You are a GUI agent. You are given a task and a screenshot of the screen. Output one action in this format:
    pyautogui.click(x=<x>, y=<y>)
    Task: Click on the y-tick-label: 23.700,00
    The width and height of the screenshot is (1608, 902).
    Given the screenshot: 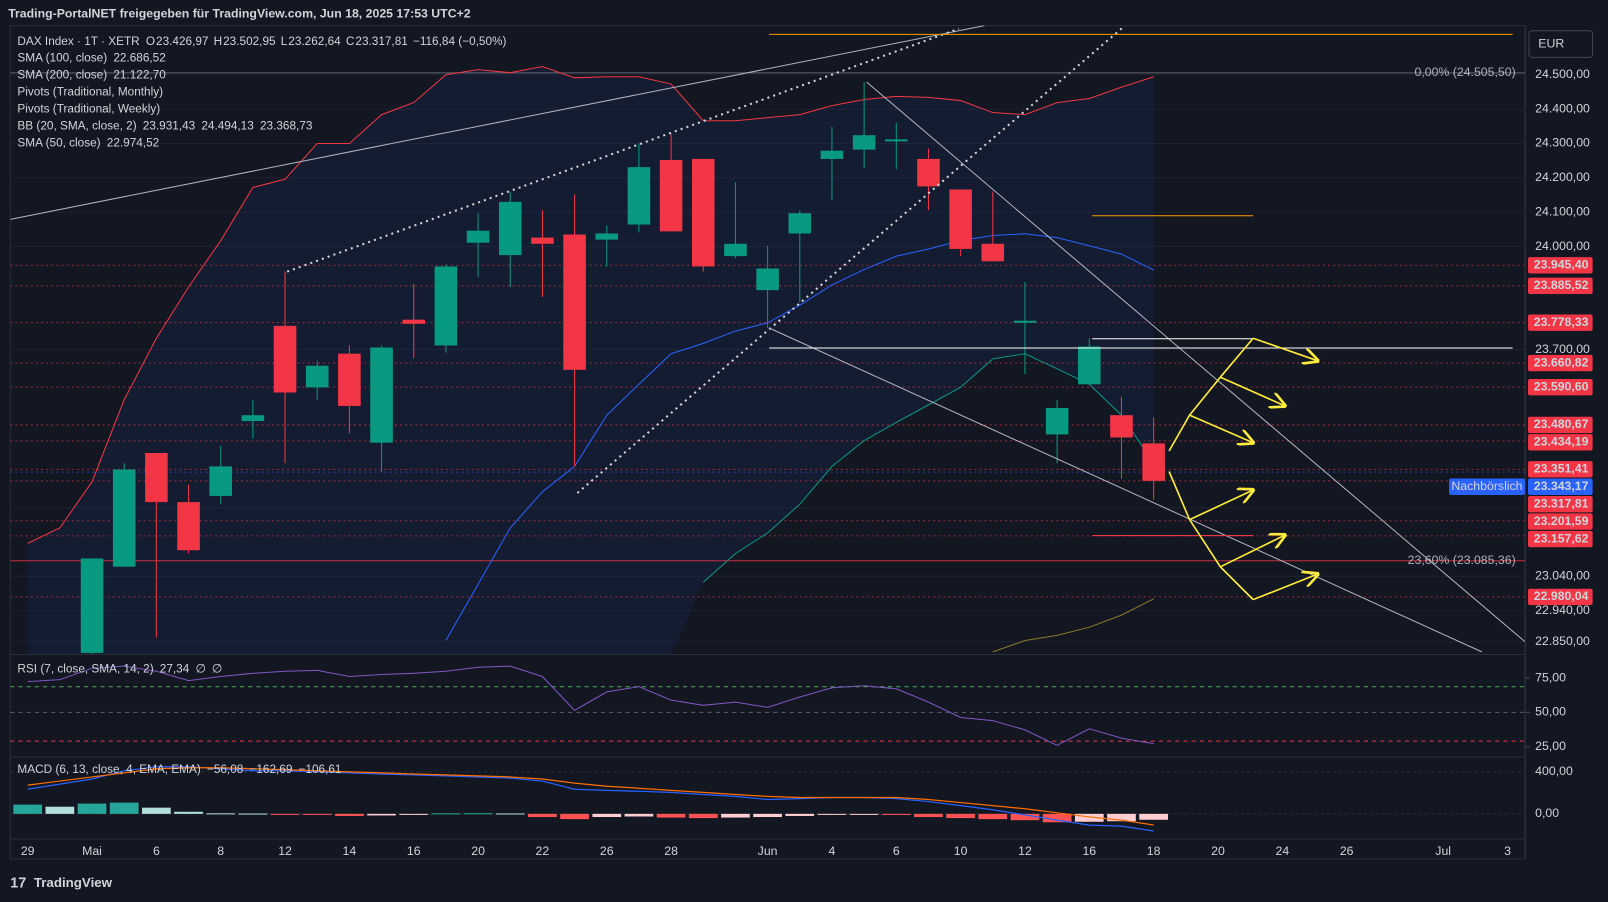 What is the action you would take?
    pyautogui.click(x=1562, y=349)
    